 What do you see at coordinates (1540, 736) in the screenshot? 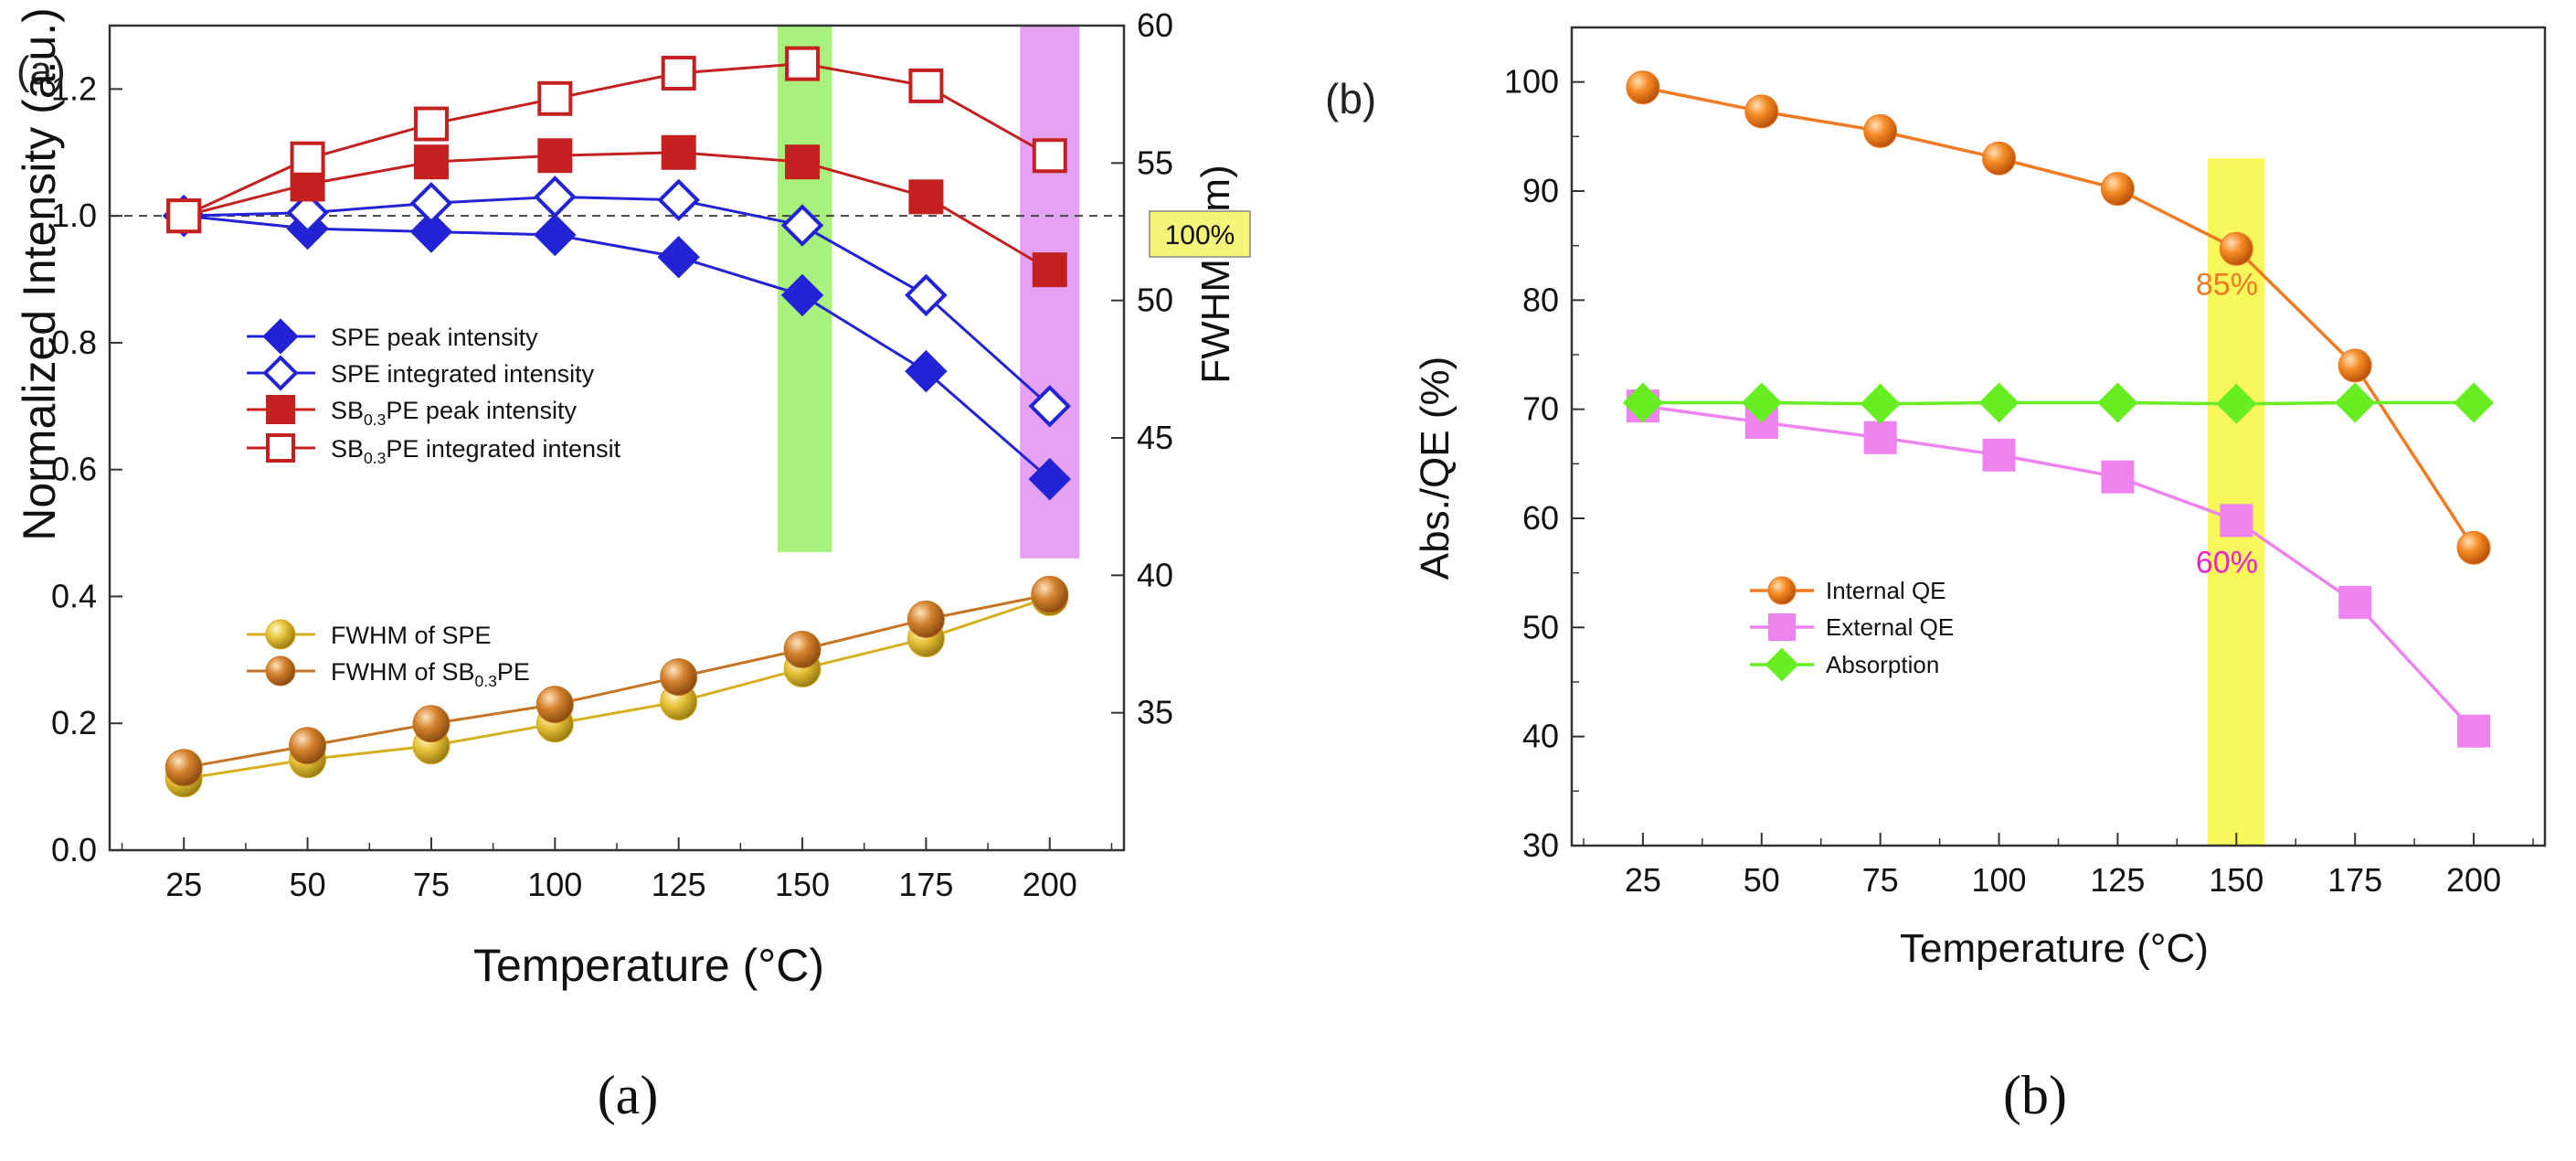
I see `y-tick-label: 40` at bounding box center [1540, 736].